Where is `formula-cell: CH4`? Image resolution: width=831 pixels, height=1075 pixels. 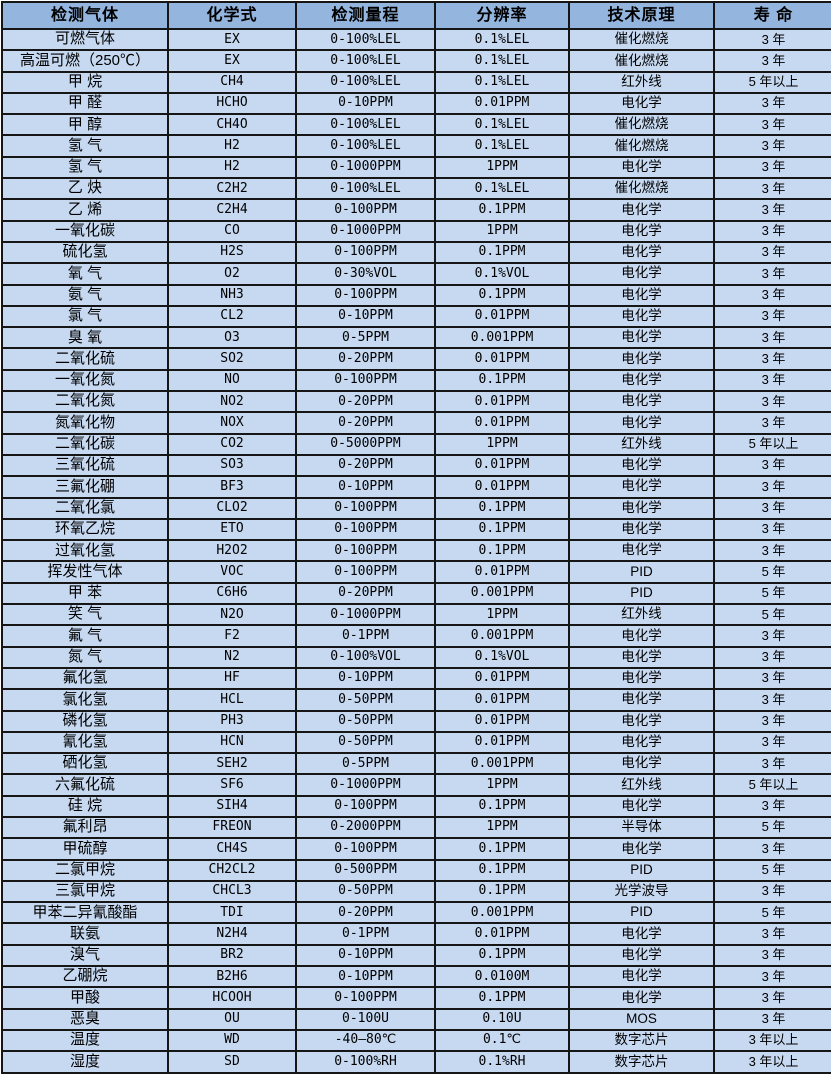 formula-cell: CH4 is located at coordinates (232, 82).